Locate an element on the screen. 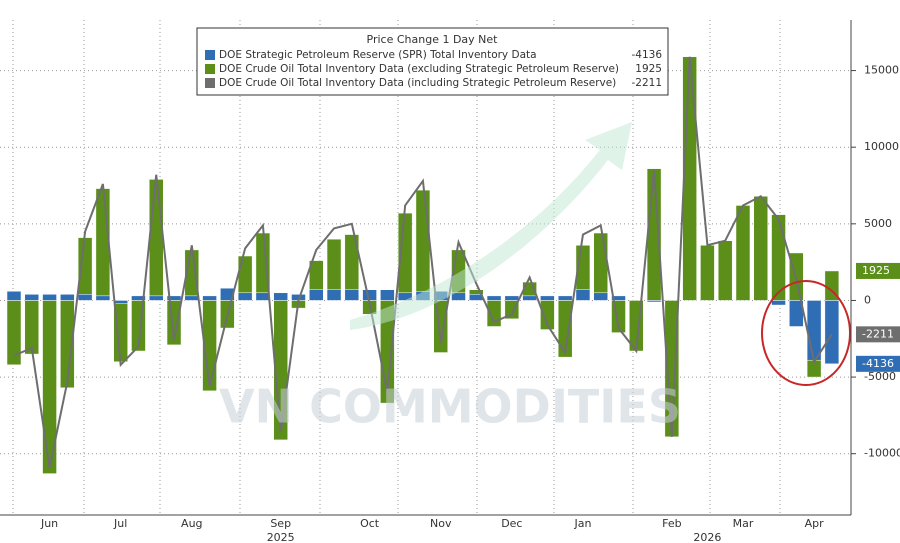 The image size is (900, 543). legend: Price Change 1 Day Net is located at coordinates (432, 61).